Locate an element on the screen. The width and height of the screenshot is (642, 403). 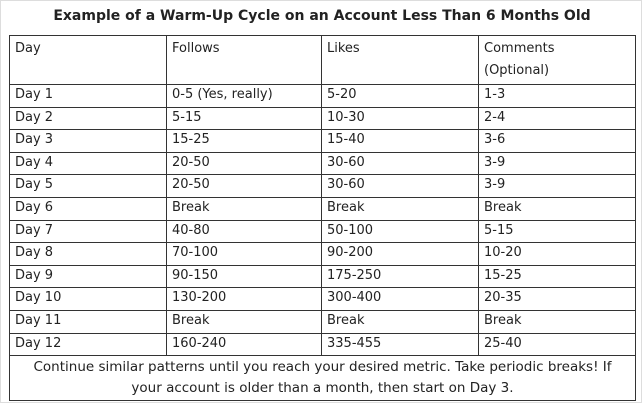
table-row: Day 10 130-200 300-400 20-35 is located at coordinates (322, 299).